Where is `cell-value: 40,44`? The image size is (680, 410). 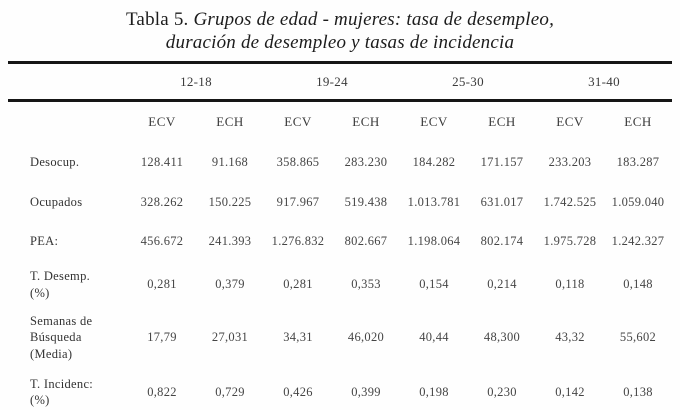 cell-value: 40,44 is located at coordinates (434, 337).